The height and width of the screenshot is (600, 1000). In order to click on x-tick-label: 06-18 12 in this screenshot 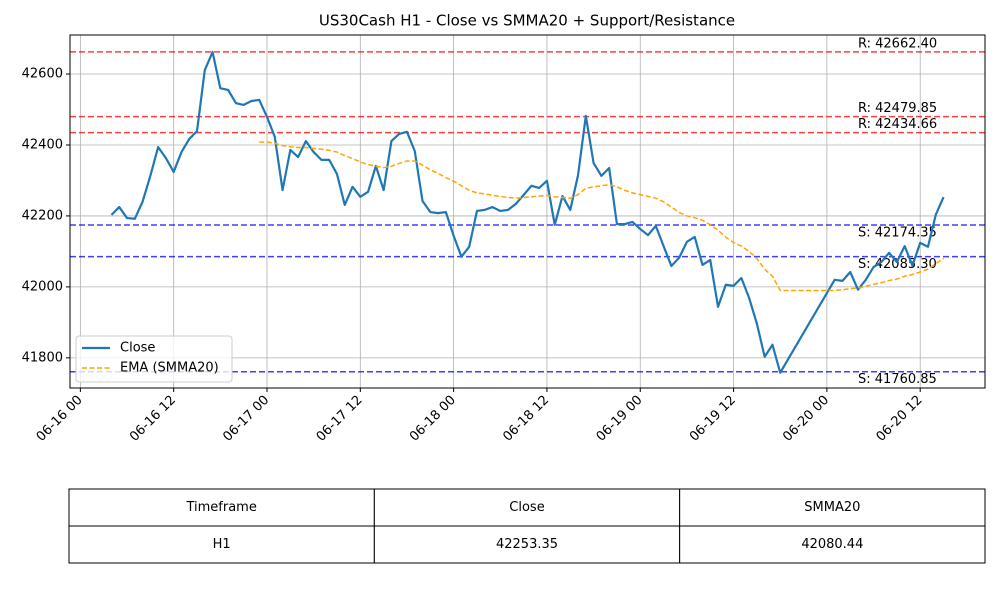, I will do `click(526, 419)`.